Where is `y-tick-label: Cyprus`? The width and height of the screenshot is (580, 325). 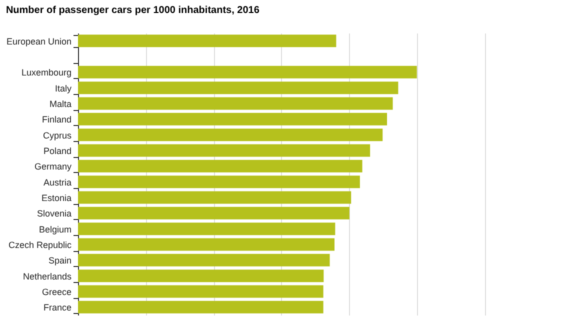
y-tick-label: Cyprus is located at coordinates (57, 135).